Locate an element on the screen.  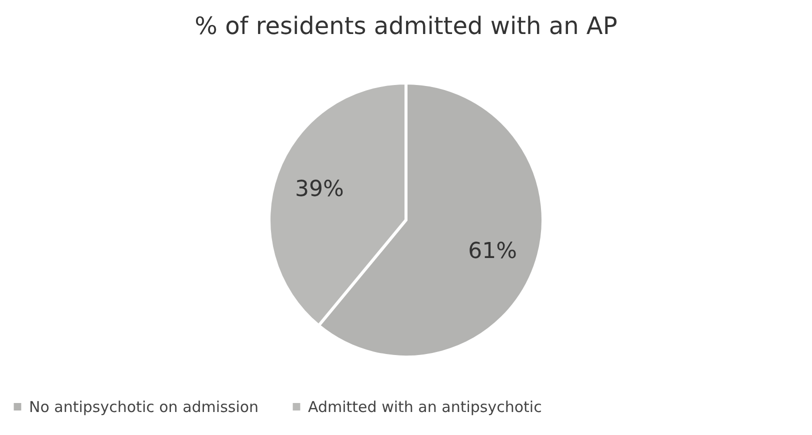
data-label: 61% is located at coordinates (493, 251).